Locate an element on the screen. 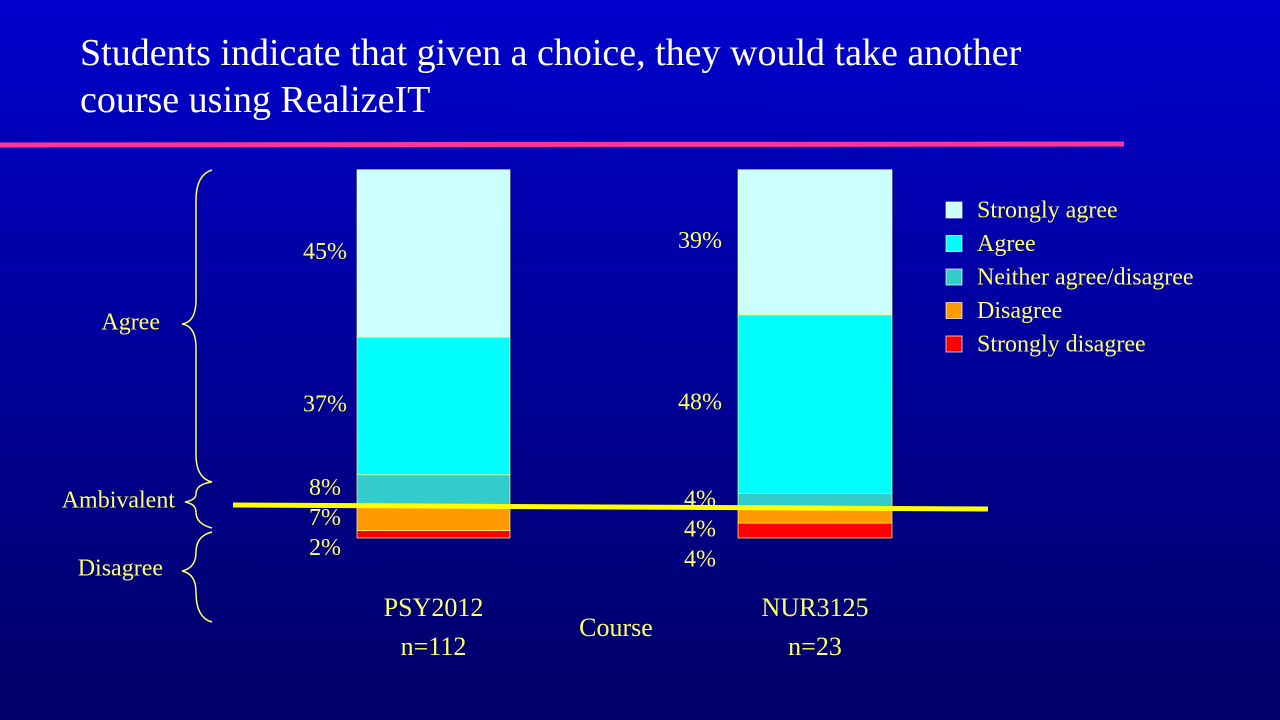  x-tick-note: n=112 is located at coordinates (434, 646).